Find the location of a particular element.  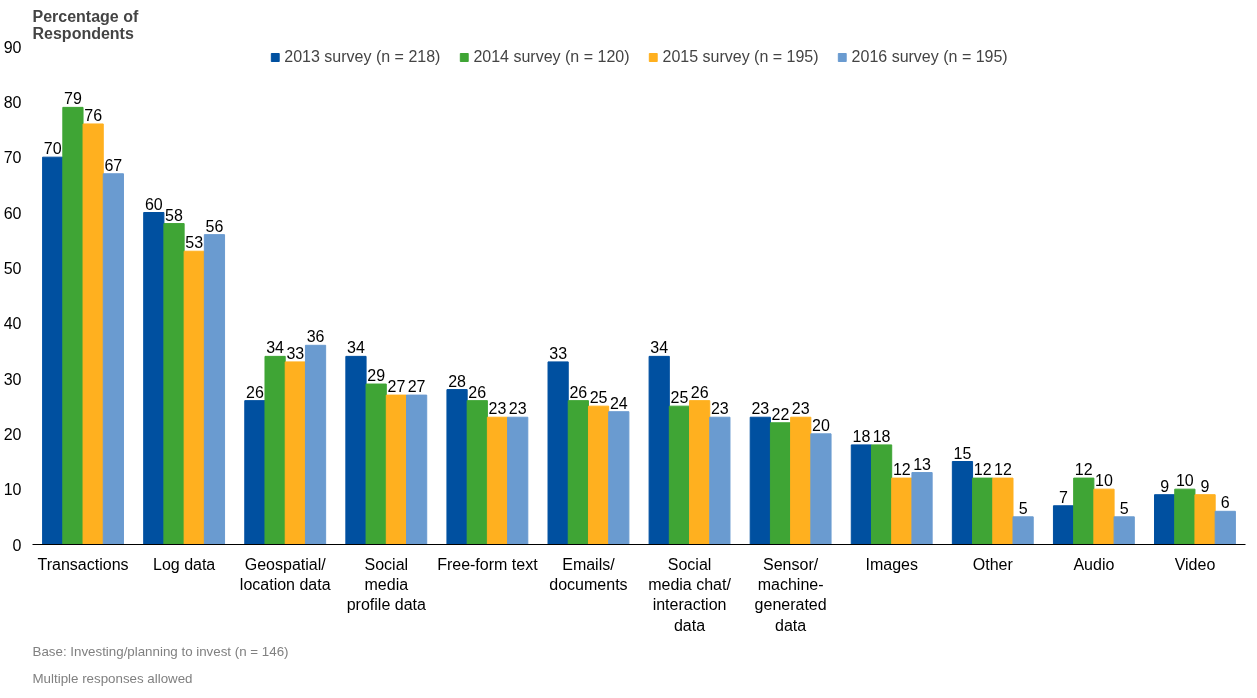

legend-label: 2013 survey (n = 218) is located at coordinates (362, 57).